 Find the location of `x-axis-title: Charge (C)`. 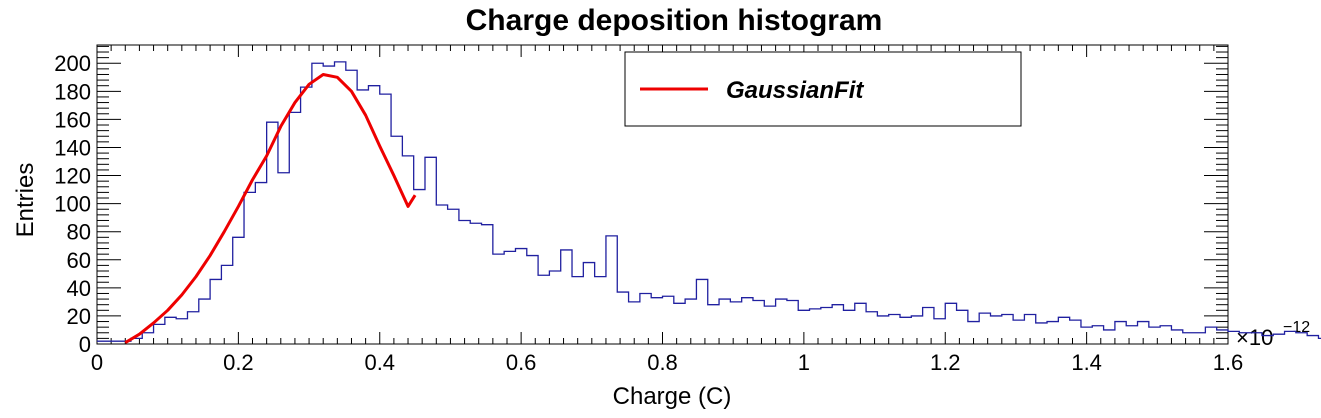

x-axis-title: Charge (C) is located at coordinates (672, 396).